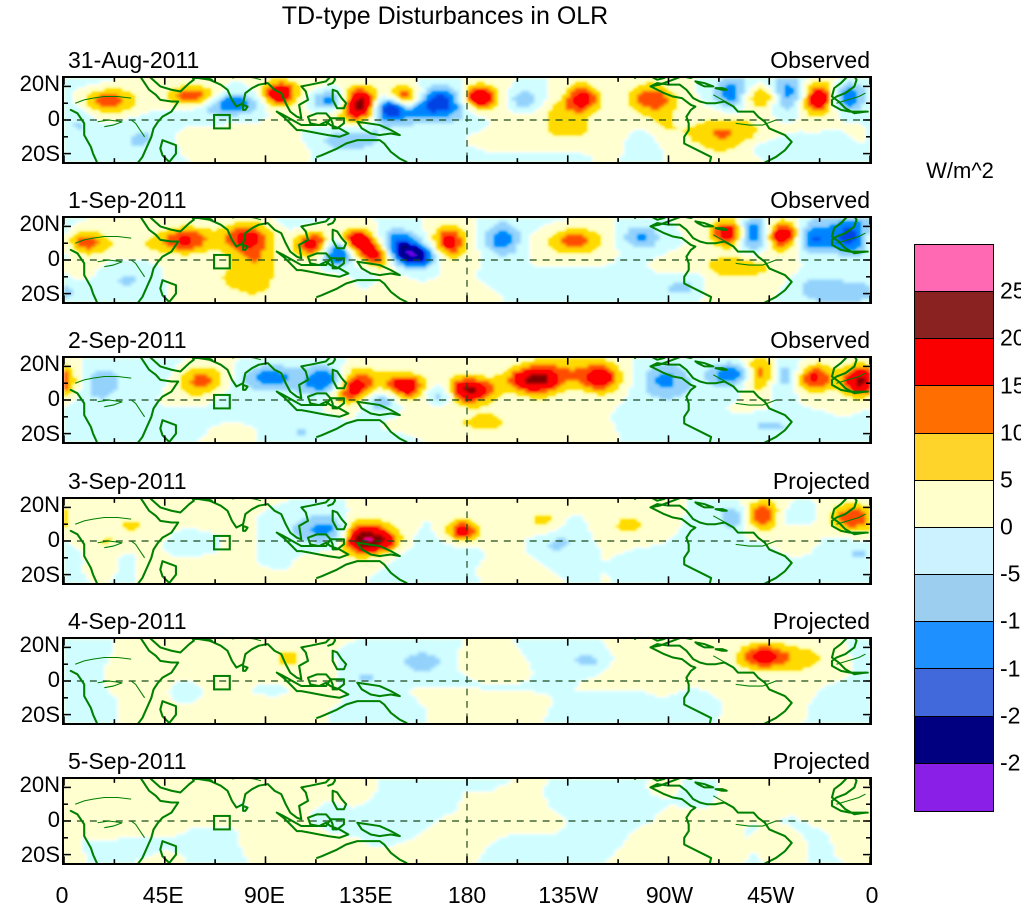 The image size is (1021, 922). I want to click on x-axis-tick-label: 135E, so click(366, 895).